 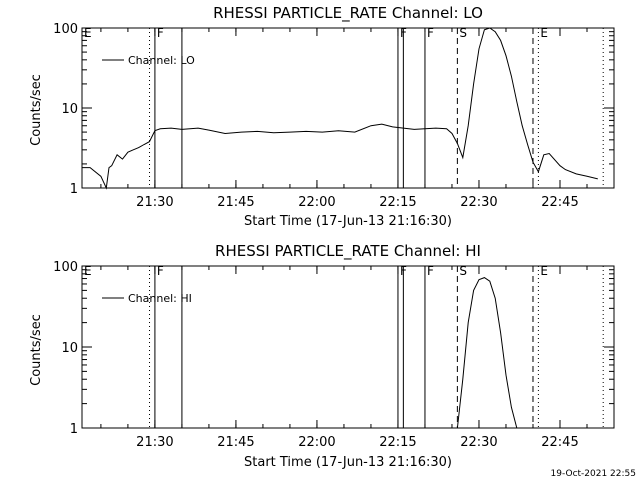 I want to click on legend-label-lo: Channel: LO, so click(x=161, y=60).